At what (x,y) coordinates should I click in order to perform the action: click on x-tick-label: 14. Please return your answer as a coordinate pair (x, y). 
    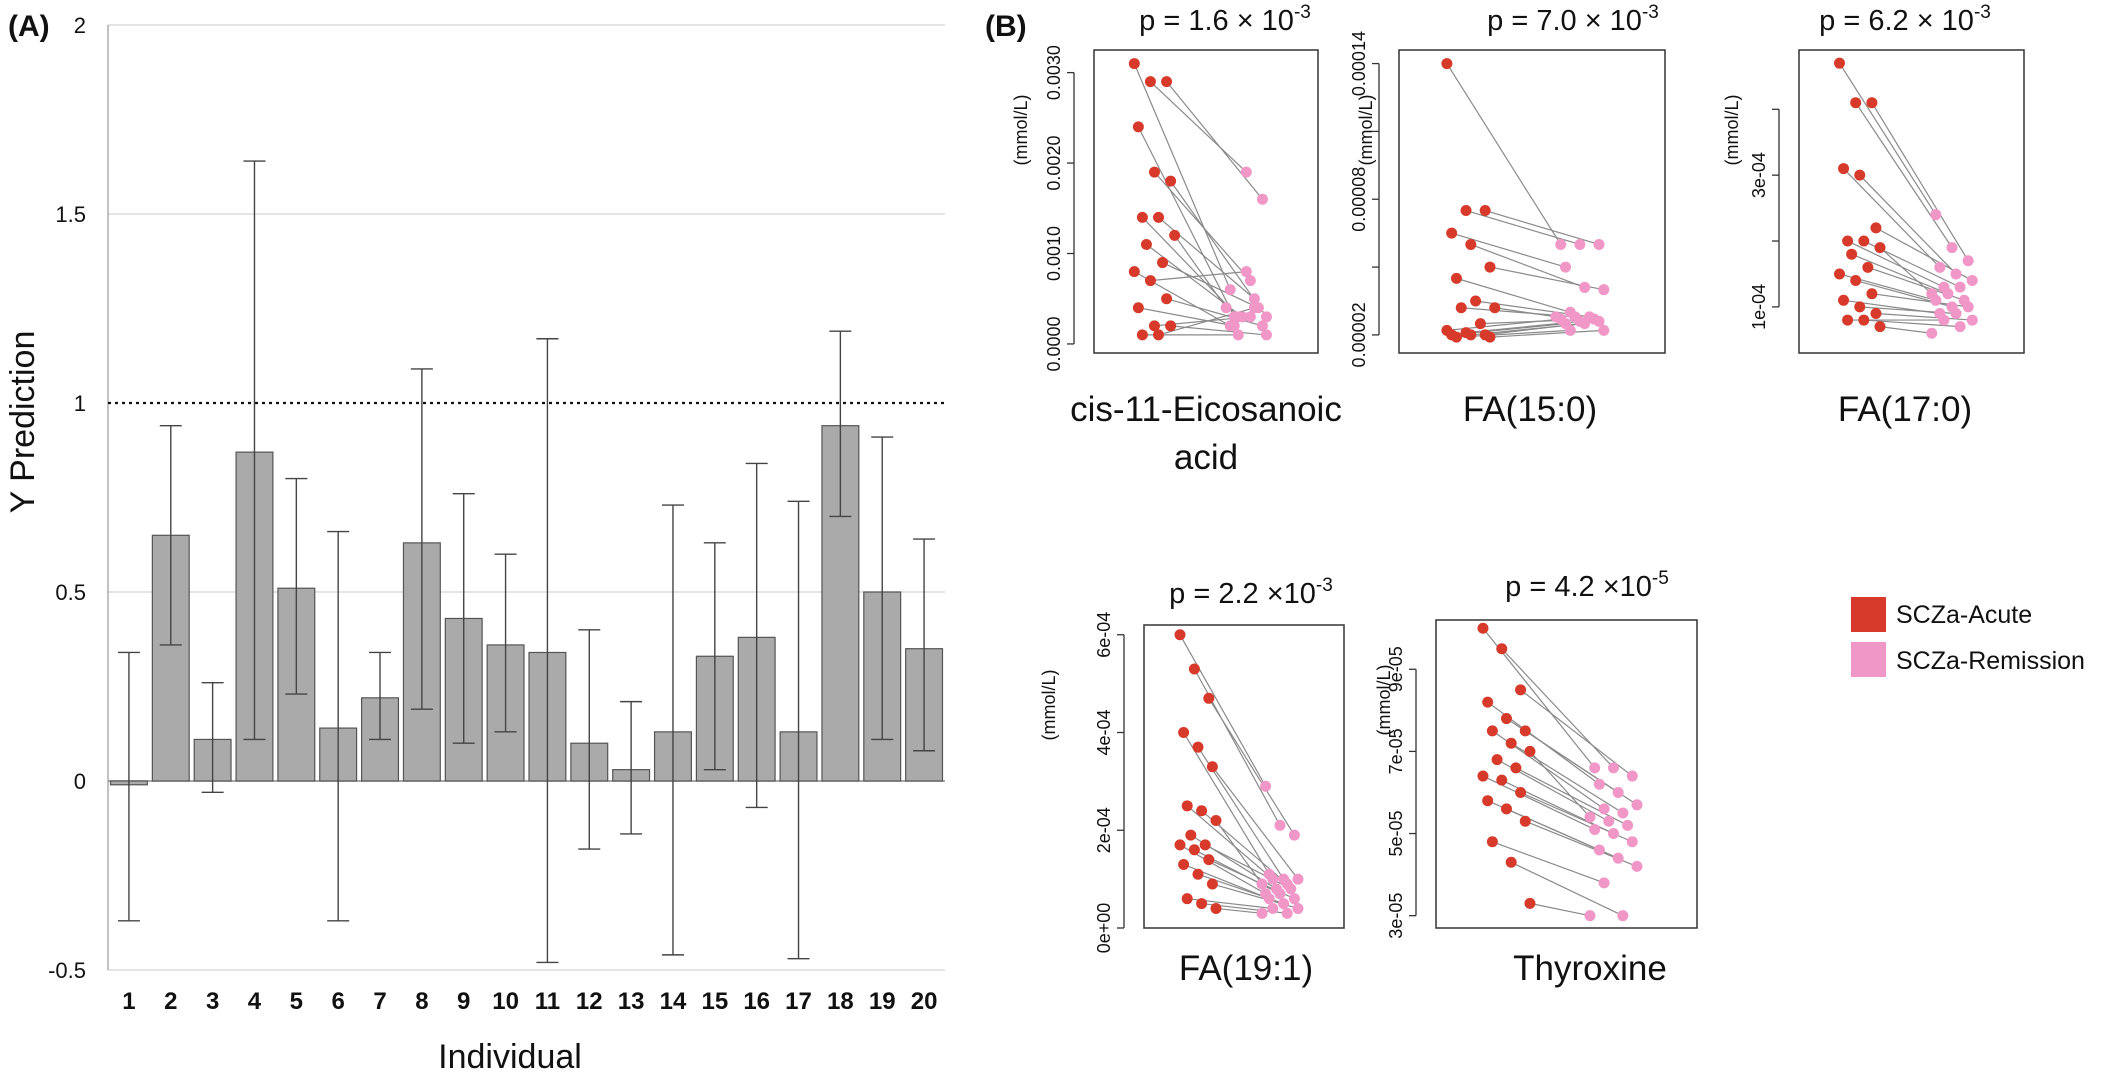
    Looking at the image, I should click on (673, 1001).